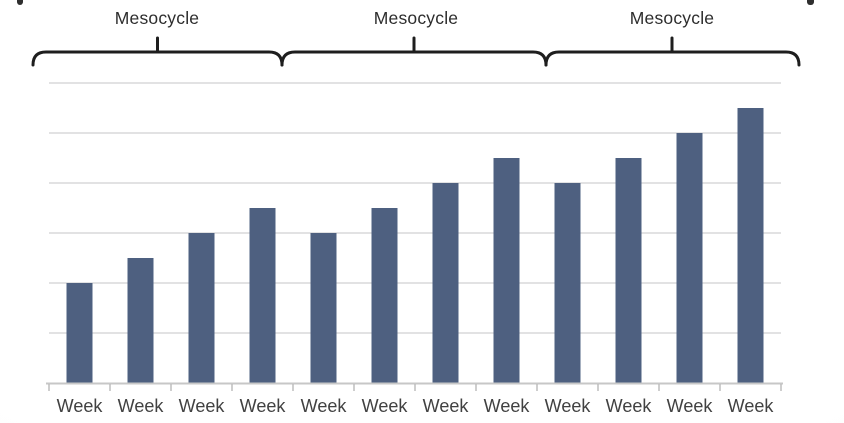 The image size is (844, 423). Describe the element at coordinates (20, 2) in the screenshot. I see `macrocycle-brace-tip-left-icon` at that location.